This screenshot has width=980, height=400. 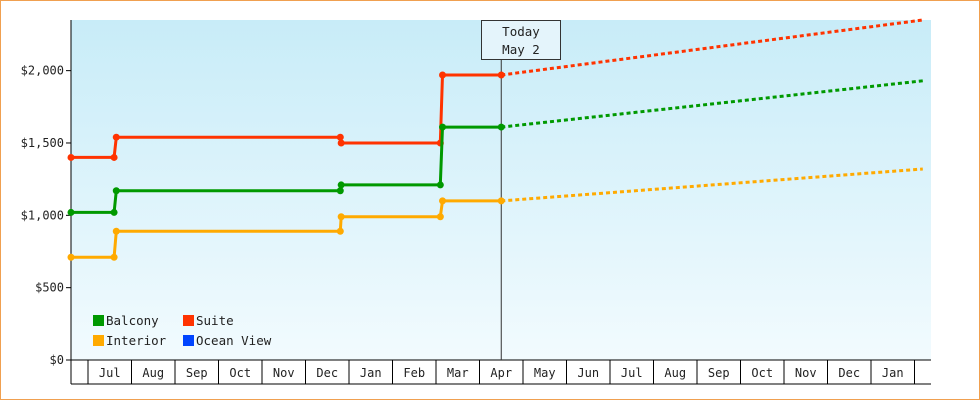 What do you see at coordinates (521, 49) in the screenshot?
I see `today-label-line2: May 2` at bounding box center [521, 49].